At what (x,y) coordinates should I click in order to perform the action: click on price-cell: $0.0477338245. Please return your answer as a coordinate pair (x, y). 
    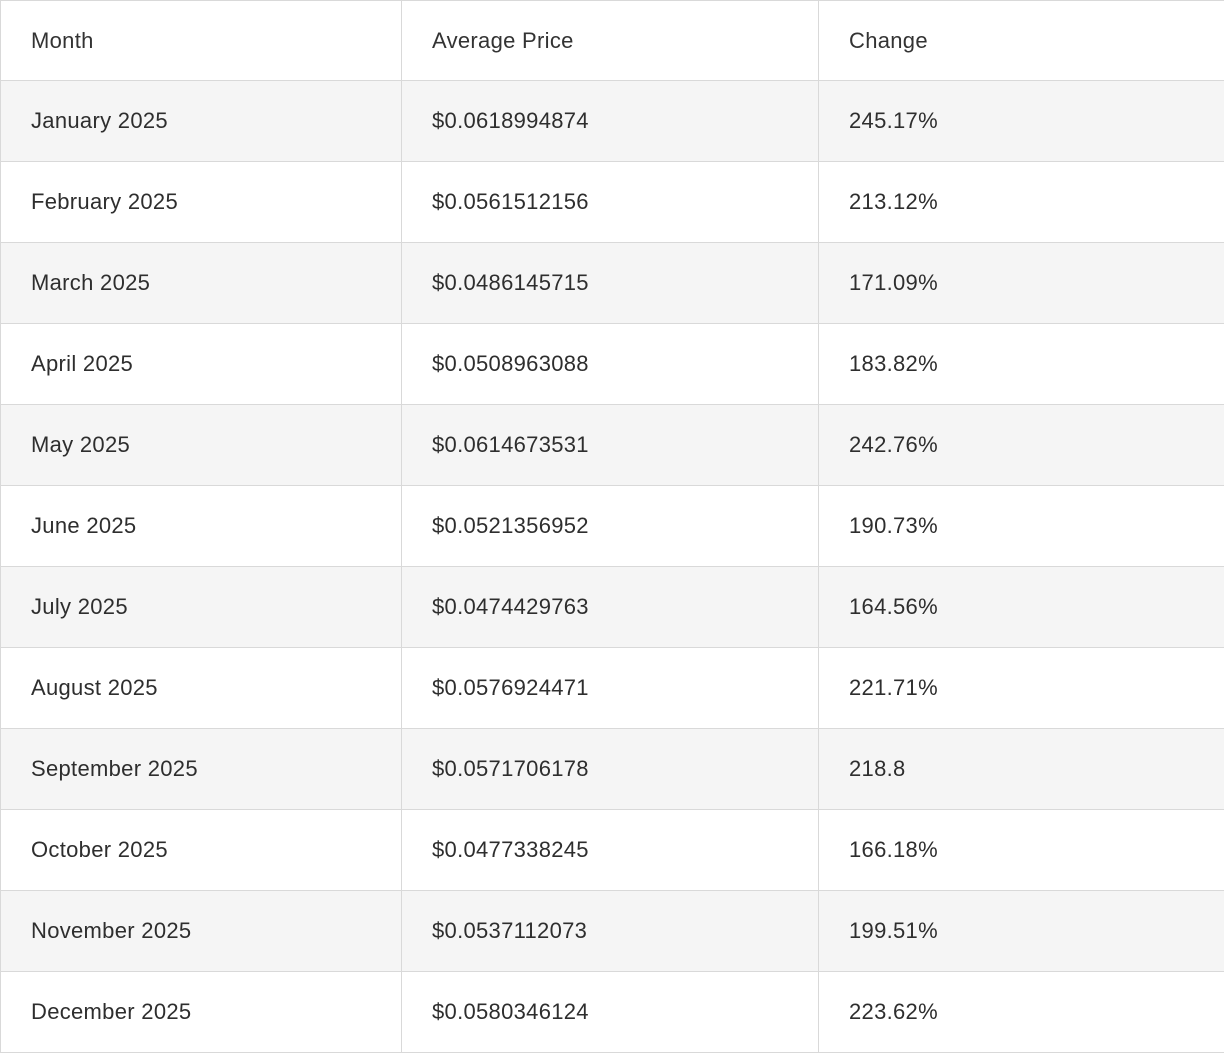
    Looking at the image, I should click on (610, 850).